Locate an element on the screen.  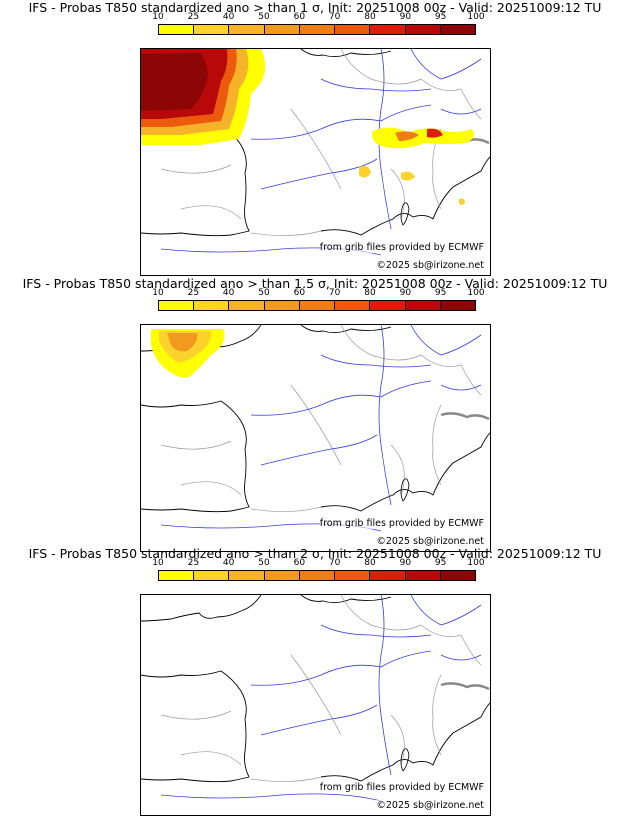
prob-area-italy is located at coordinates (462, 201).